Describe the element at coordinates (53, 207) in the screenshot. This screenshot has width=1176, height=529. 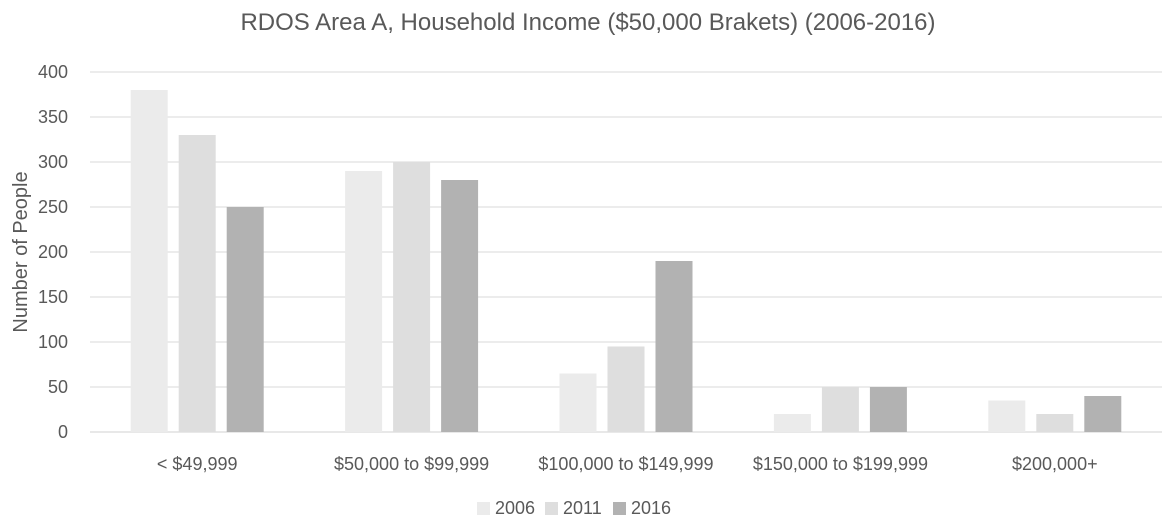
I see `y-tick-label: 250` at that location.